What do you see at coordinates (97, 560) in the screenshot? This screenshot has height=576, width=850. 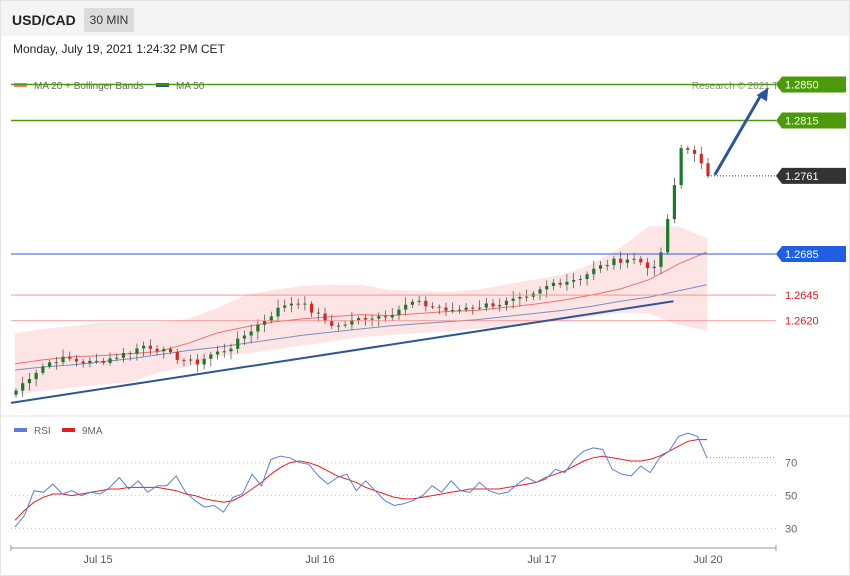 I see `x-axis-label: Jul 15` at bounding box center [97, 560].